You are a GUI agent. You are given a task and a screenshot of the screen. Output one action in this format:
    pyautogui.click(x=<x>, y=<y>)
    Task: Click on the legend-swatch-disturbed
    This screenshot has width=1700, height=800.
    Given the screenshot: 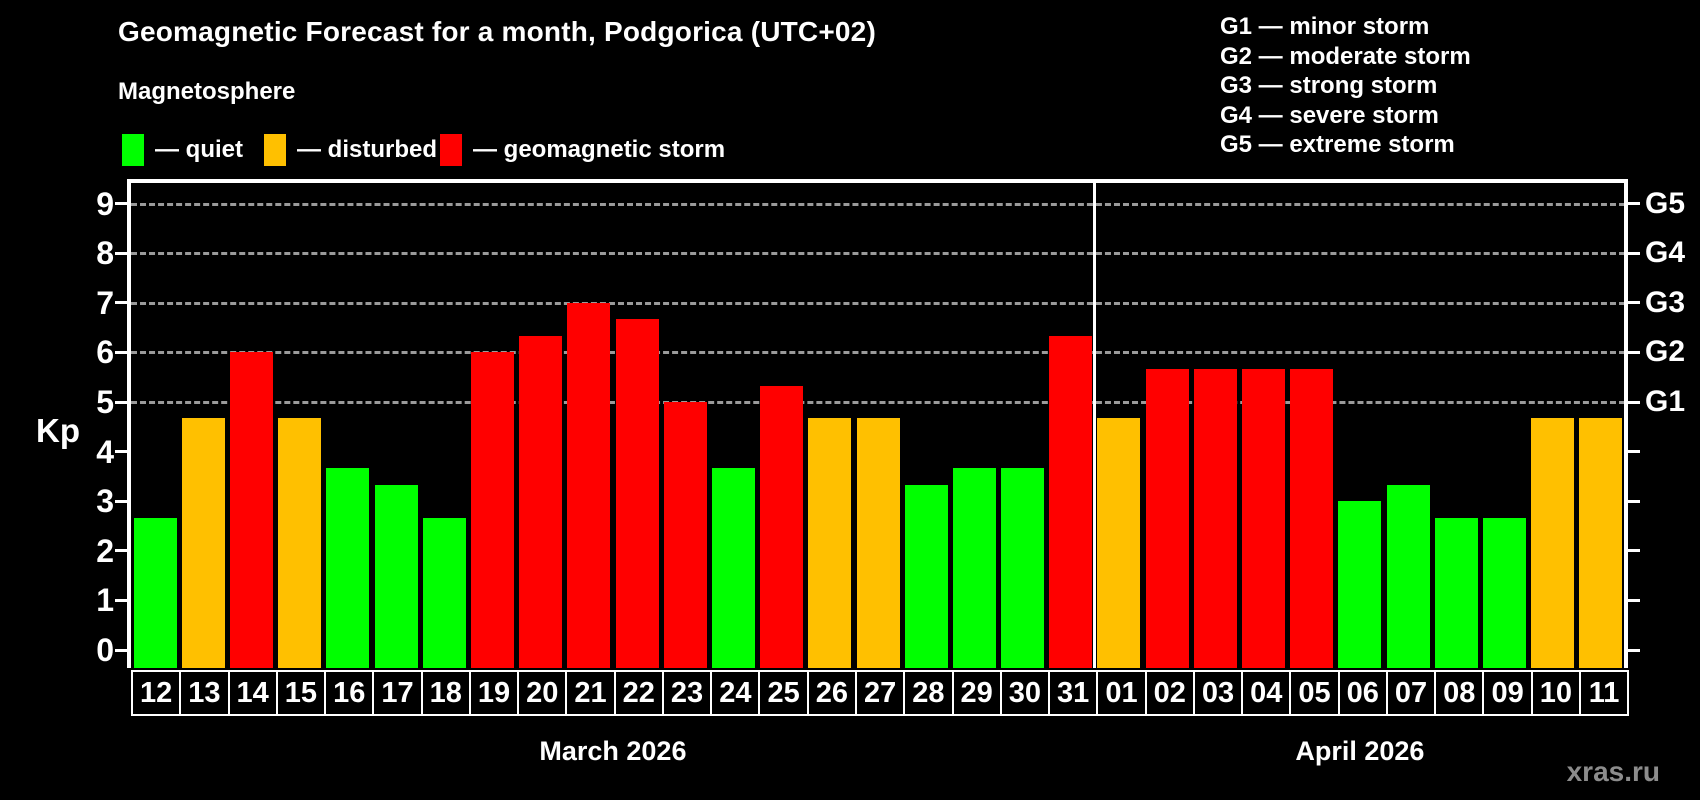 What is the action you would take?
    pyautogui.click(x=275, y=150)
    